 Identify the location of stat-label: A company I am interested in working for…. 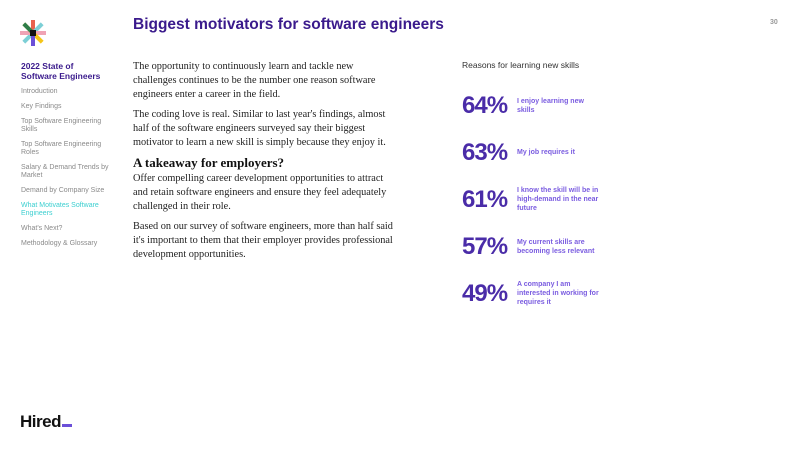
(558, 293).